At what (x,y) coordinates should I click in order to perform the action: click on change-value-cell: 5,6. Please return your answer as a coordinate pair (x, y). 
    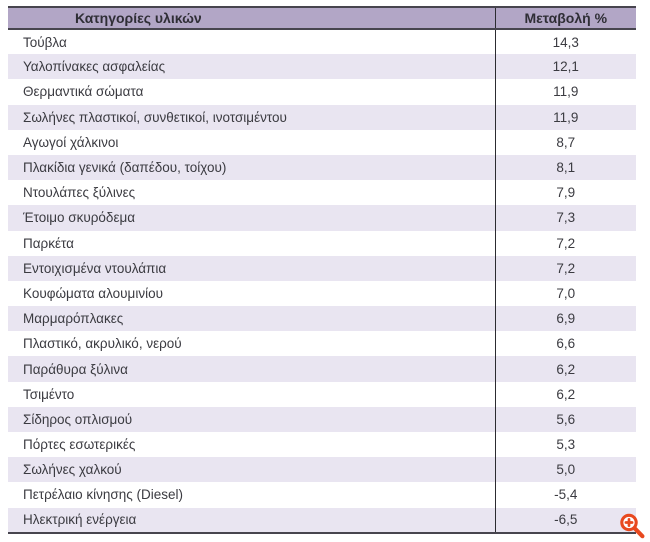
    Looking at the image, I should click on (565, 419).